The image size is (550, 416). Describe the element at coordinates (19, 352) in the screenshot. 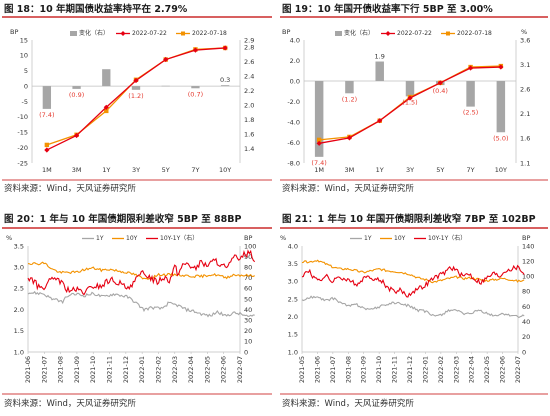

I see `y-tick-label: 1.0` at that location.